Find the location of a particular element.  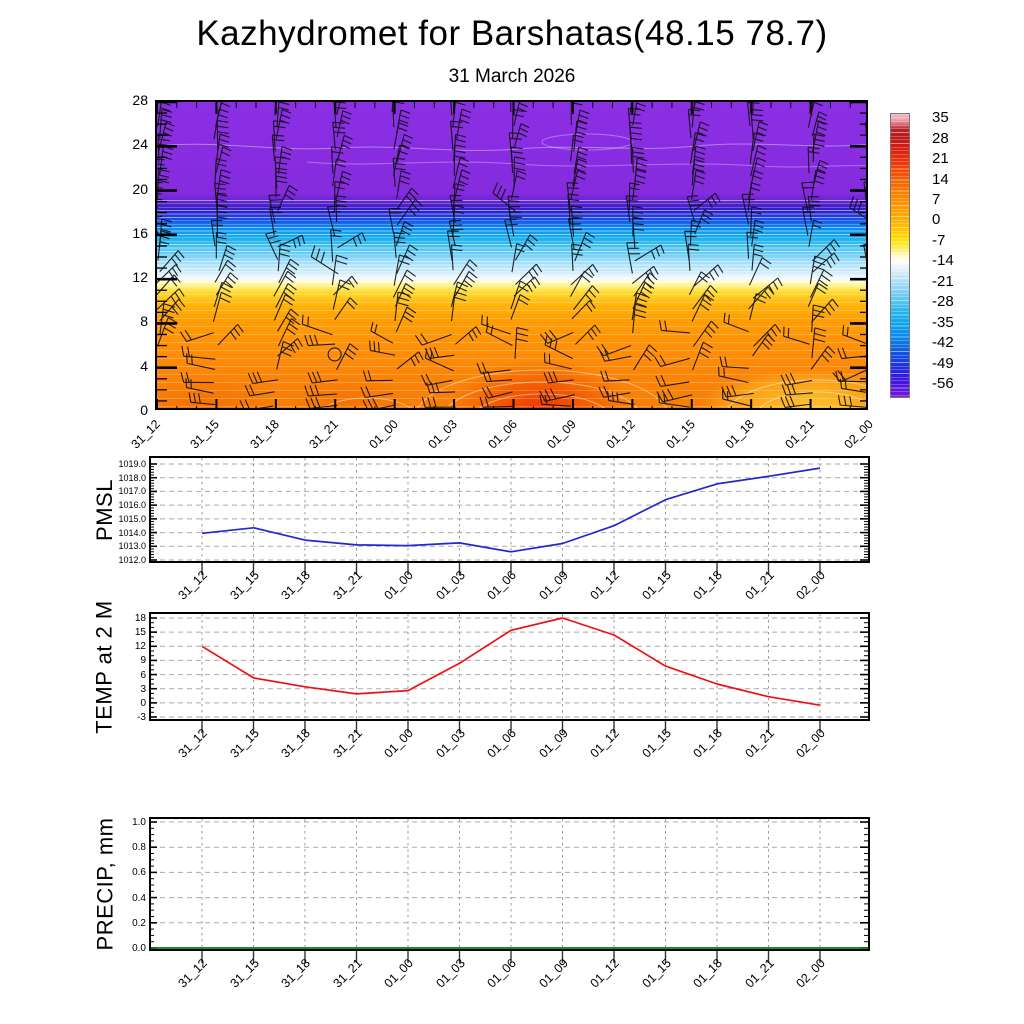

colorbar is located at coordinates (900, 255).